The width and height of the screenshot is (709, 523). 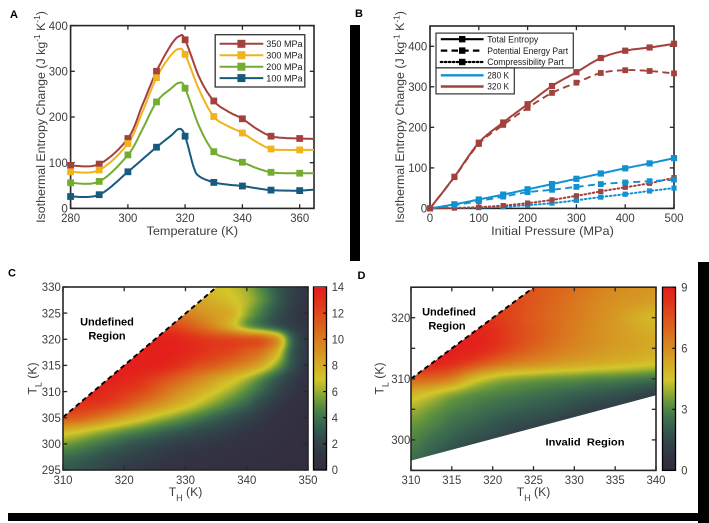 What do you see at coordinates (284, 44) in the screenshot?
I see `svg-text: 350 MPa` at bounding box center [284, 44].